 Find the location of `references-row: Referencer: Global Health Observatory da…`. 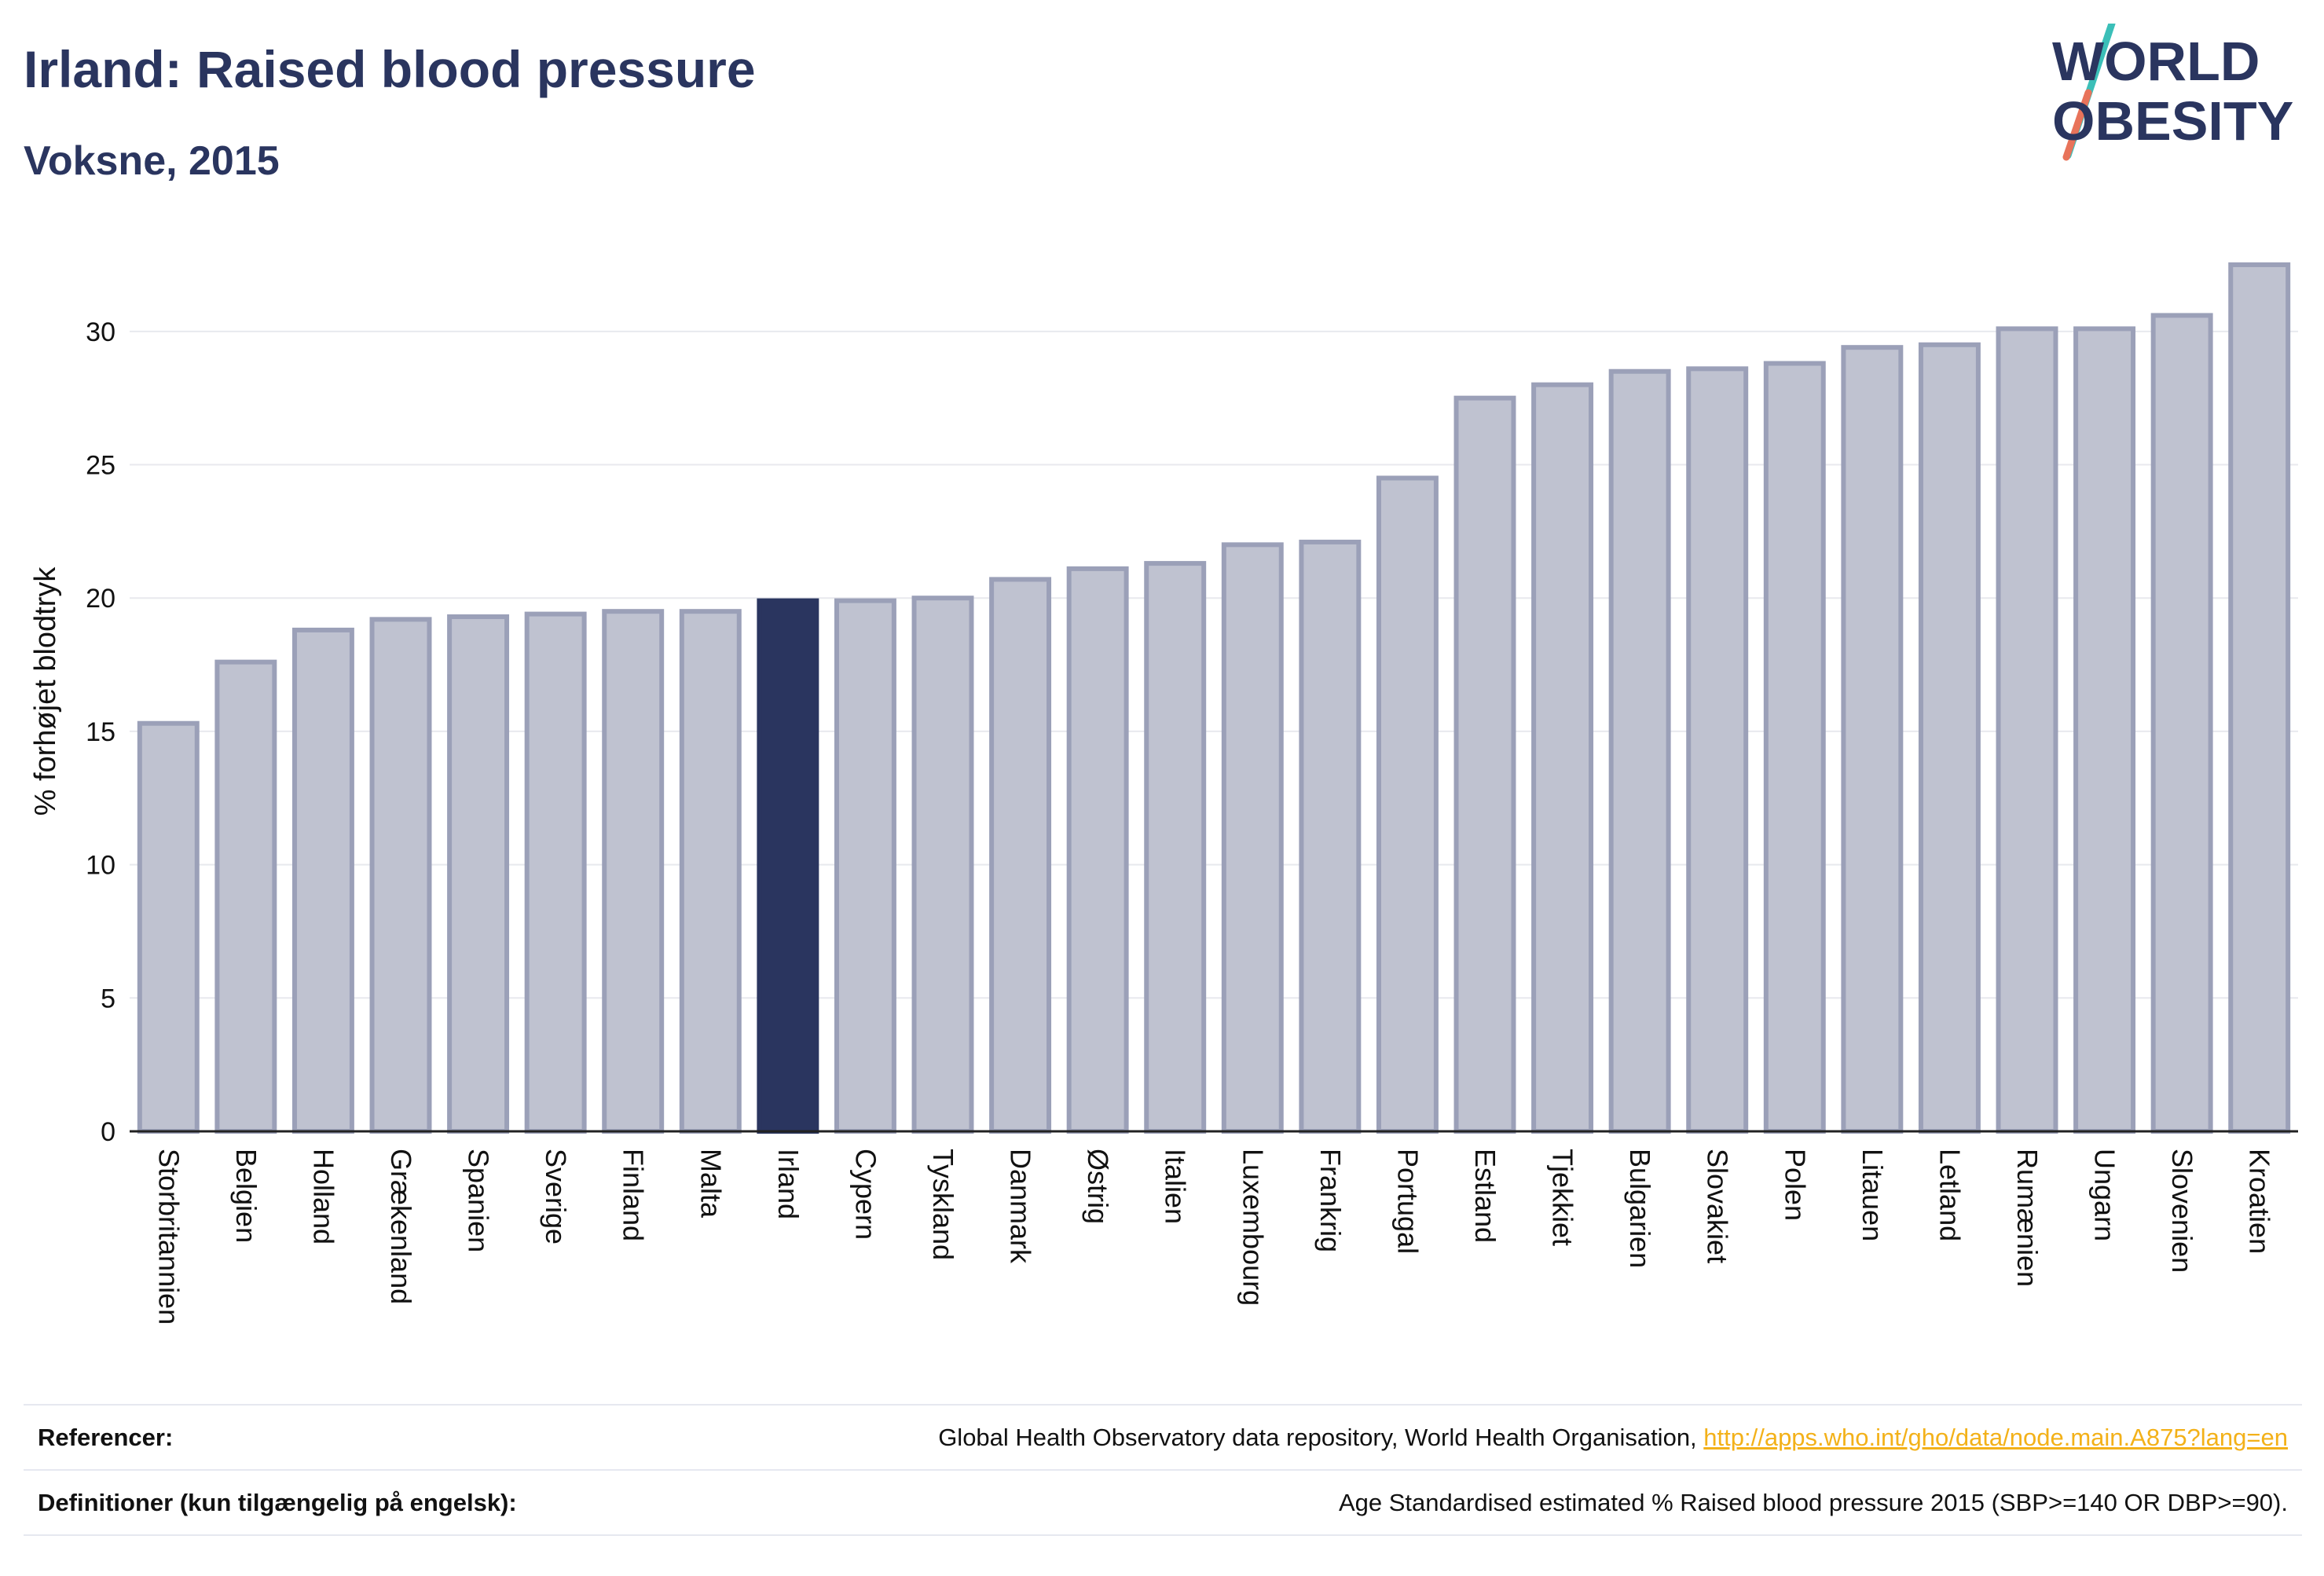

references-row: Referencer: Global Health Observatory da… is located at coordinates (1163, 1437).